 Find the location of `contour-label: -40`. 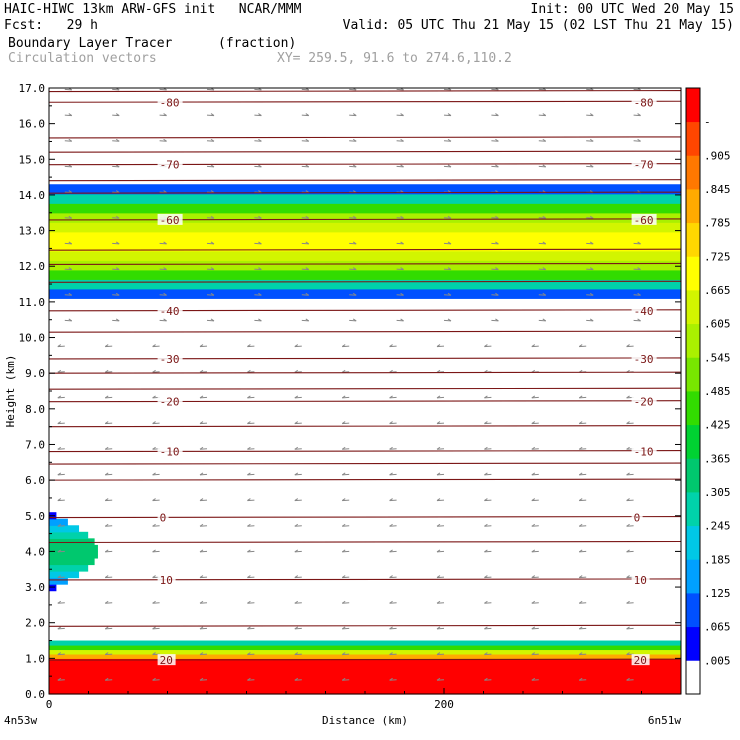

contour-label: -40 is located at coordinates (170, 311).